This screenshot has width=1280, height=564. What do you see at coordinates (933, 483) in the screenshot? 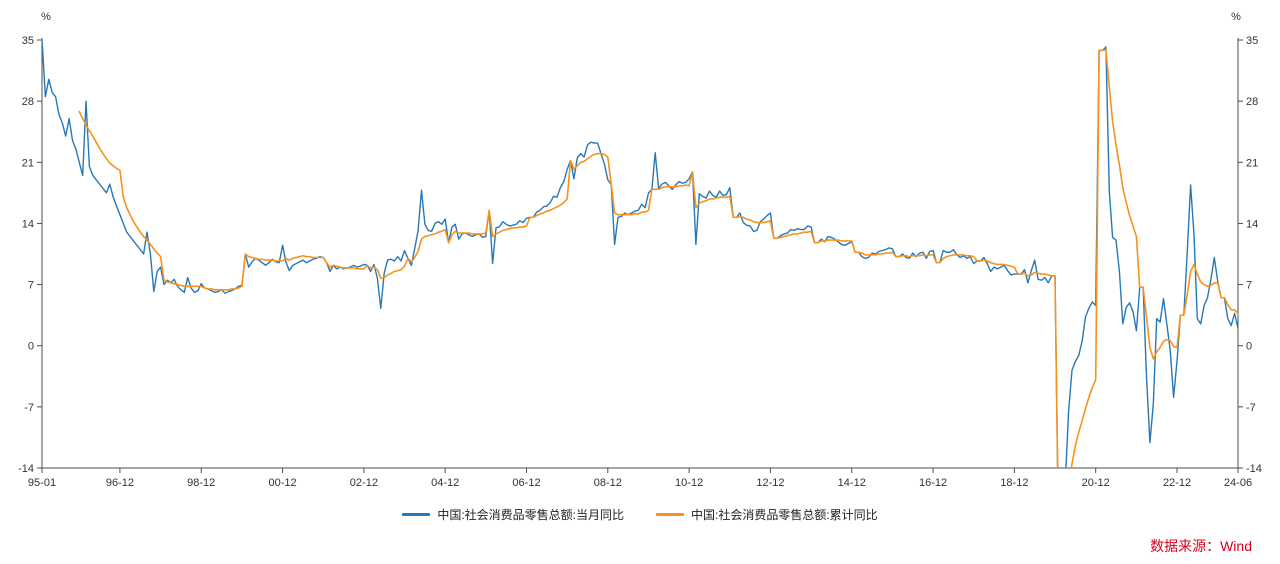
I see `svg-text: 16-12` at bounding box center [933, 483].